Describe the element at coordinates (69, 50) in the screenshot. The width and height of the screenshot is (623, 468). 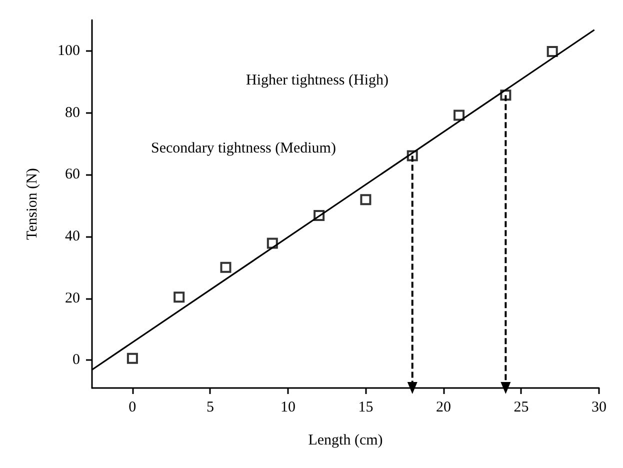
I see `y-tick-label: 100` at that location.